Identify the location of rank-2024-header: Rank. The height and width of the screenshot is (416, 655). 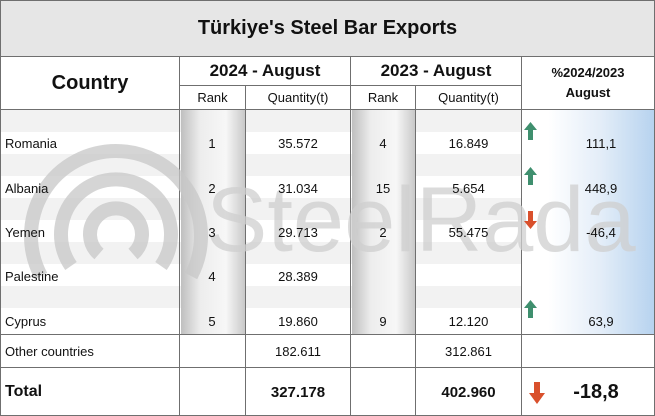
(213, 97).